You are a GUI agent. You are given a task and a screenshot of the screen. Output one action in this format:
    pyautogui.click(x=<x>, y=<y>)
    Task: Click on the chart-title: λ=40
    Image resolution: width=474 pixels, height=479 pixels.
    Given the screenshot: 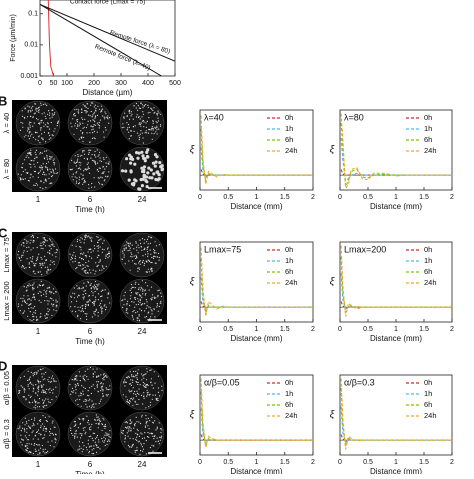 What is the action you would take?
    pyautogui.click(x=214, y=117)
    